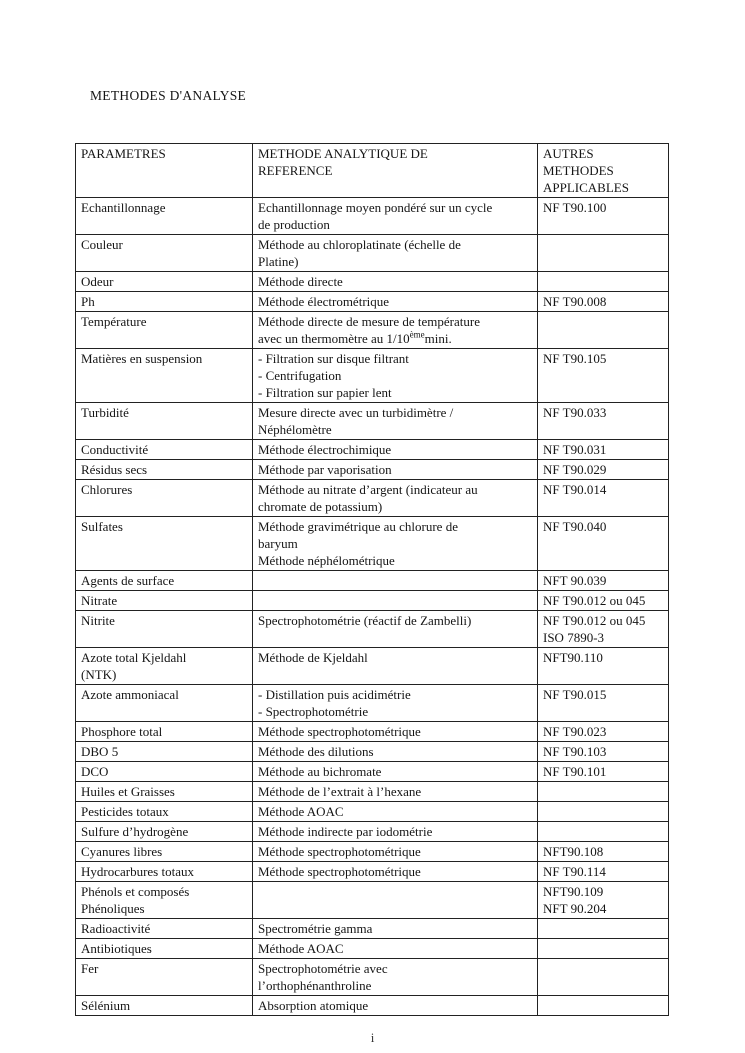 This screenshot has height=1053, width=745. What do you see at coordinates (603, 421) in the screenshot?
I see `autres-cell: NF T90.033` at bounding box center [603, 421].